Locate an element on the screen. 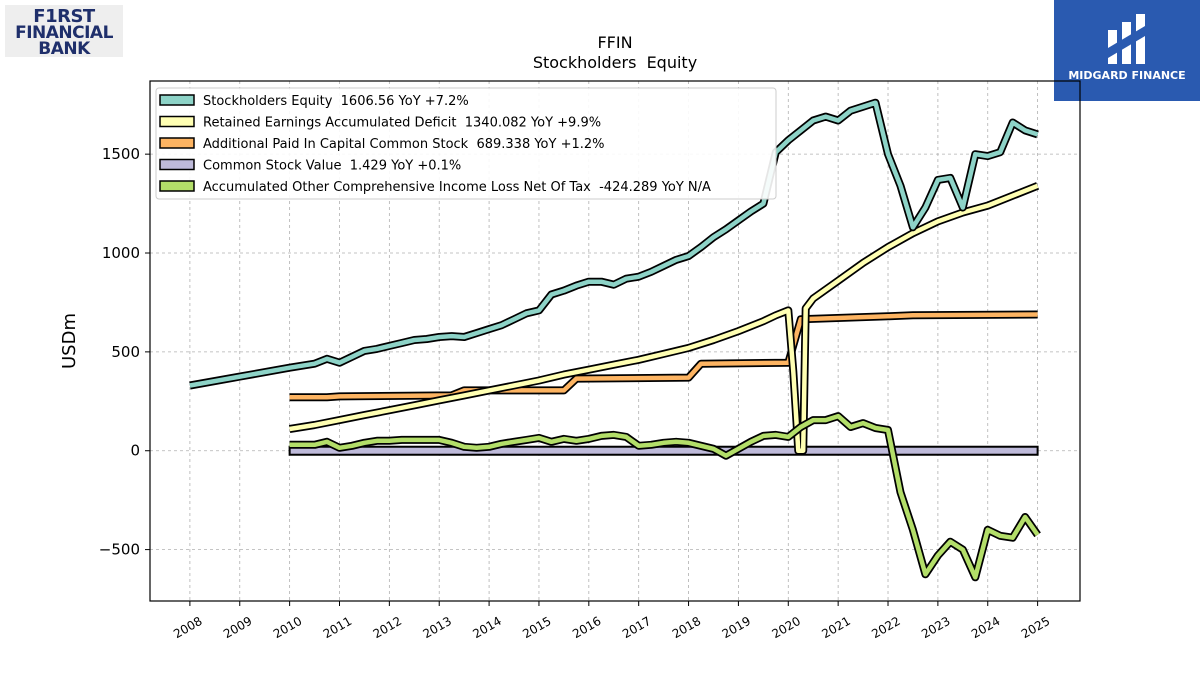  x-tick-label: 2024 is located at coordinates (985, 627).